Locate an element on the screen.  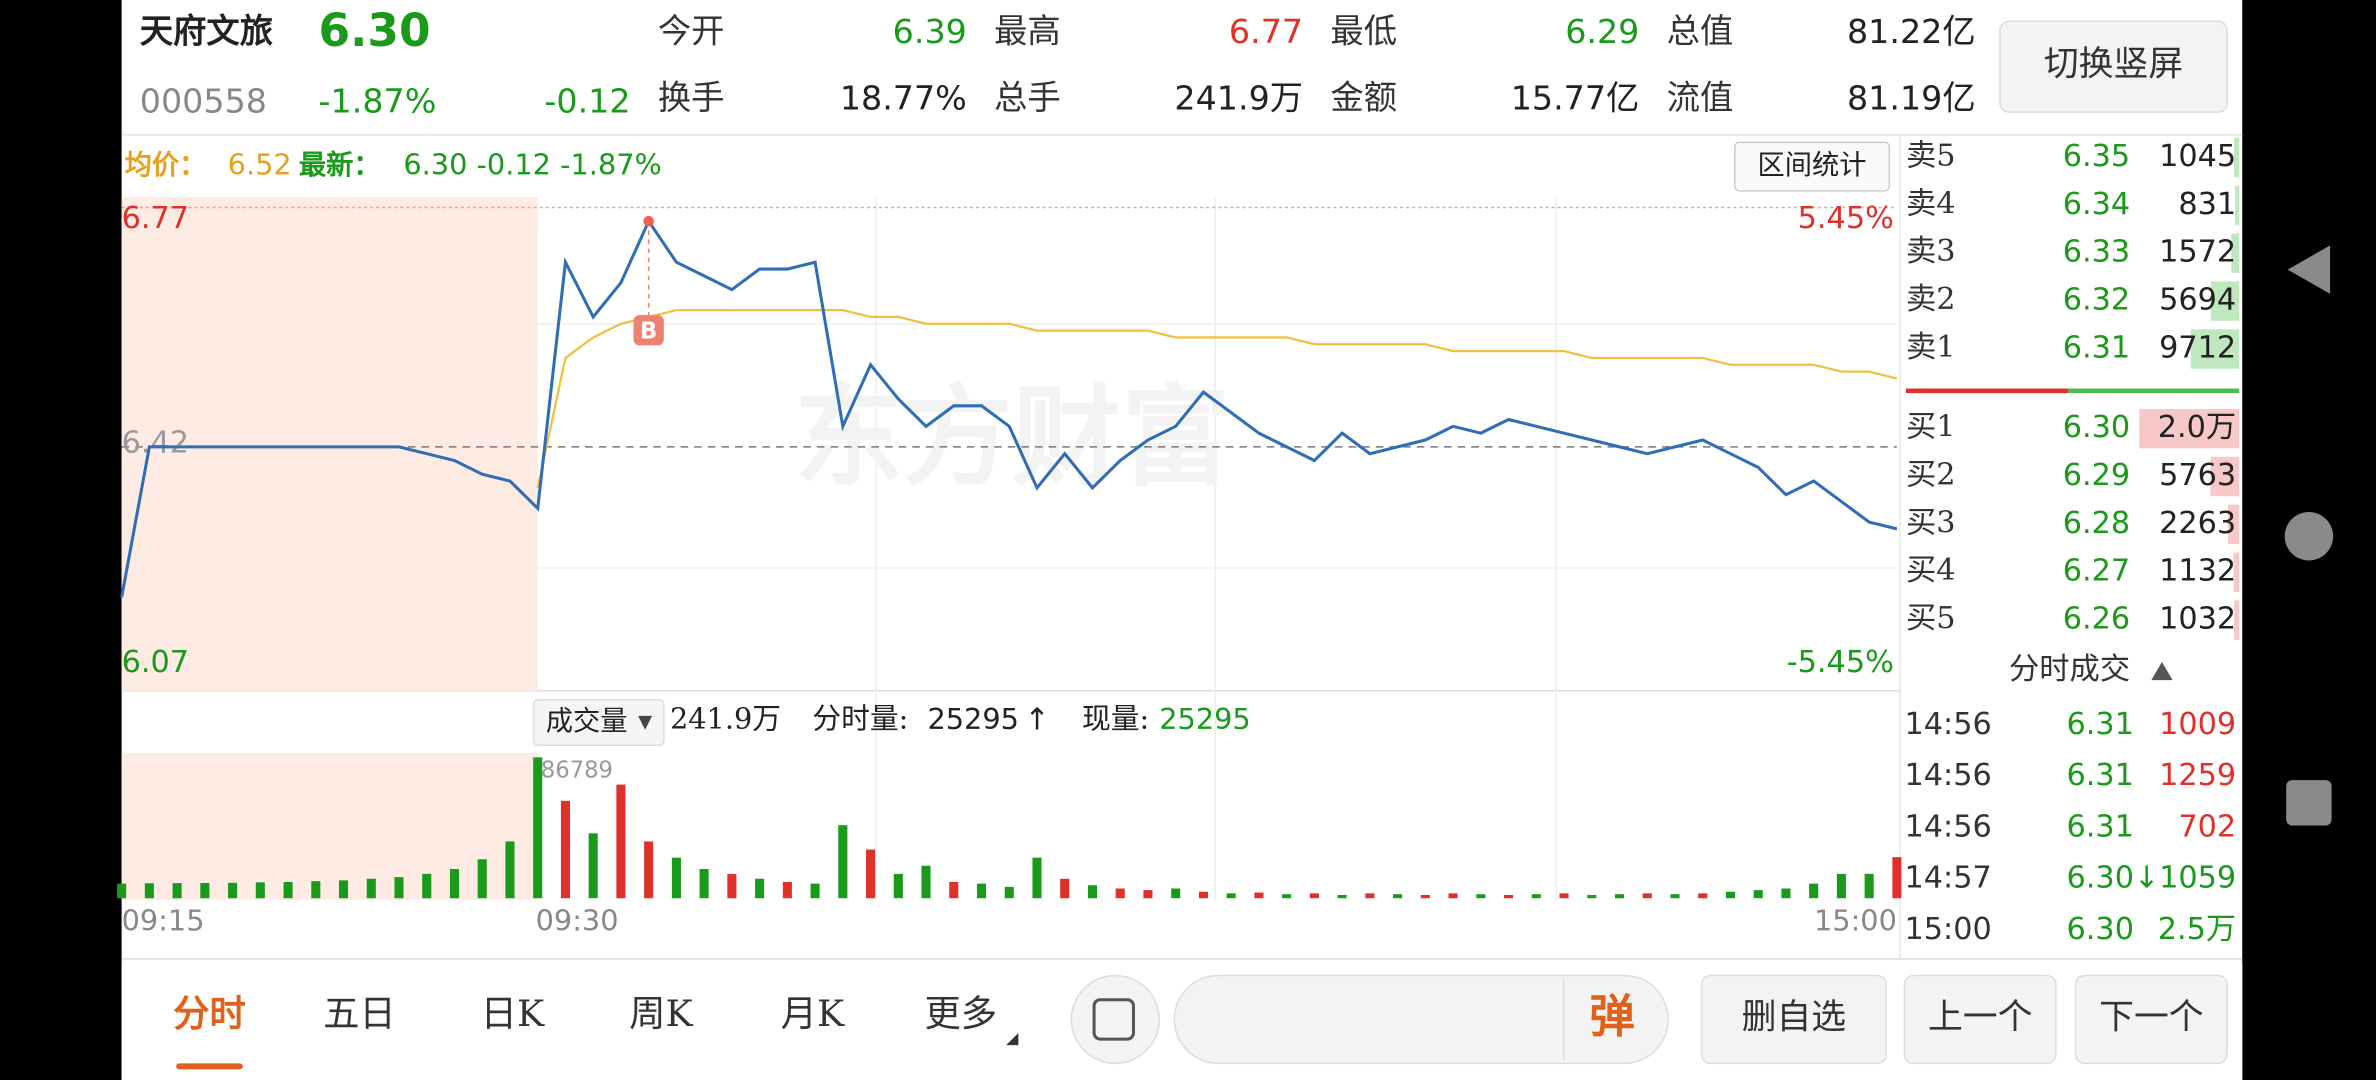
tab: 分时 is located at coordinates (209, 1013).